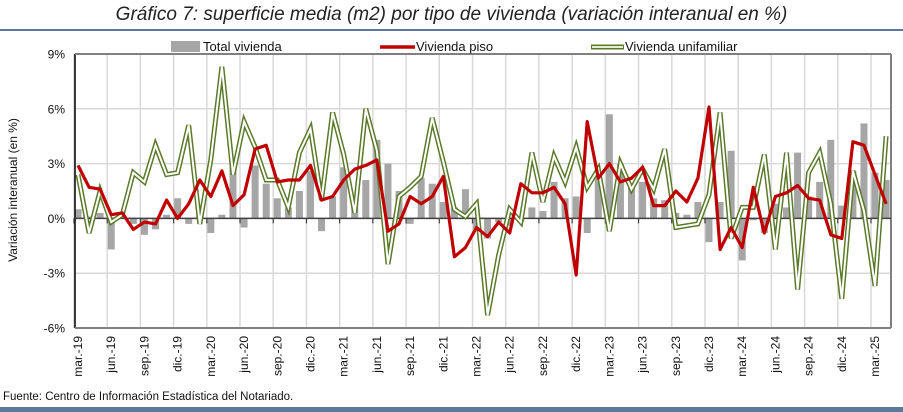 This screenshot has width=903, height=412. I want to click on x-tick-label: mar.-22, so click(477, 356).